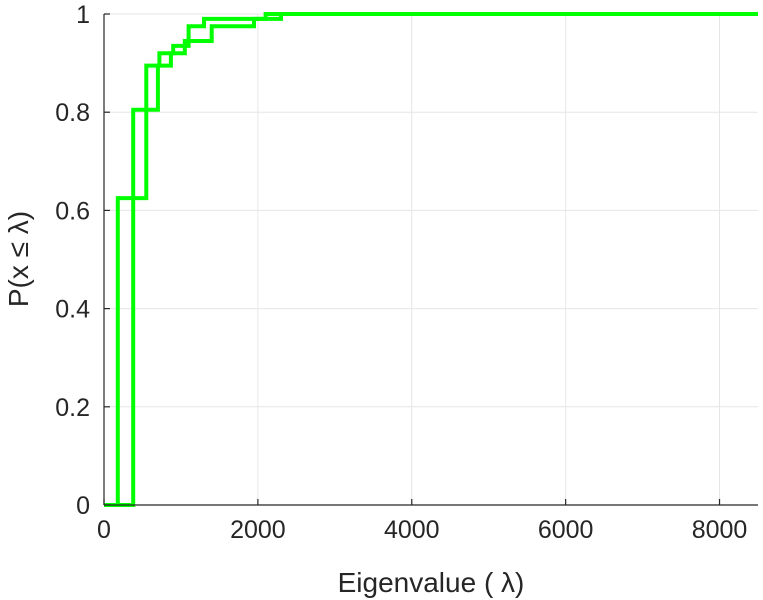  What do you see at coordinates (412, 530) in the screenshot?
I see `x-tick-label: 4000` at bounding box center [412, 530].